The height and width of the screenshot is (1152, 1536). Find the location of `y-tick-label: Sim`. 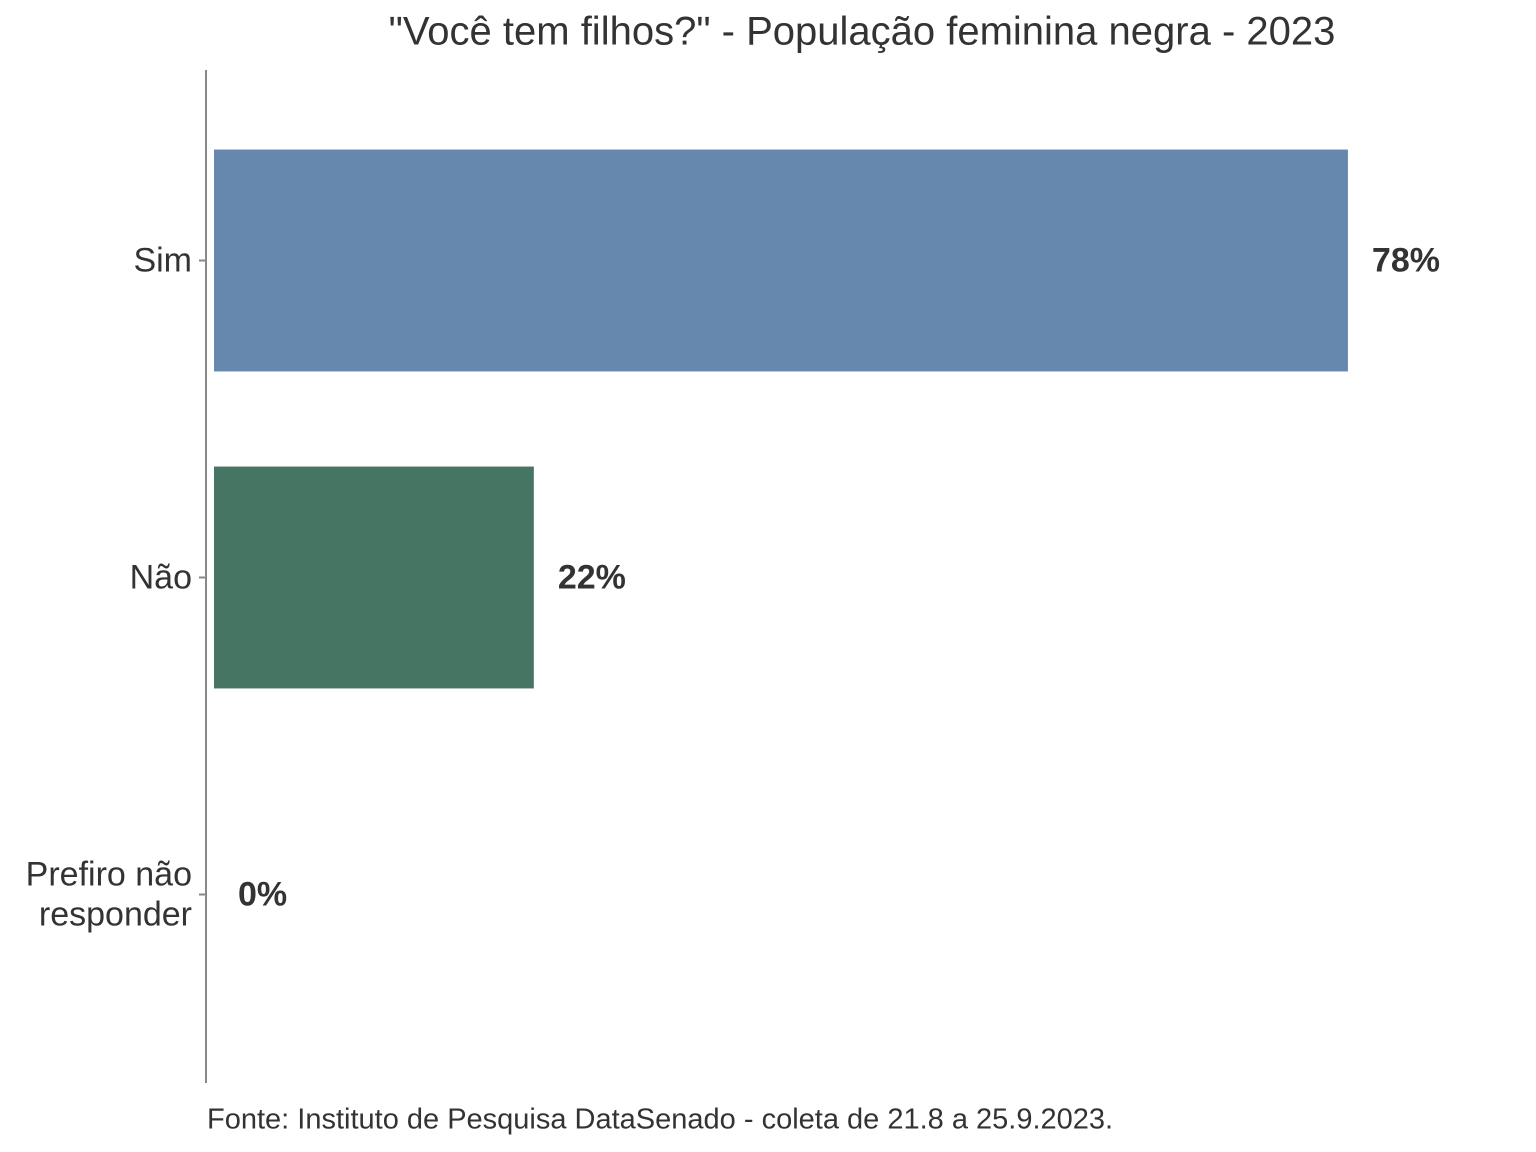

y-tick-label: Sim is located at coordinates (162, 260).